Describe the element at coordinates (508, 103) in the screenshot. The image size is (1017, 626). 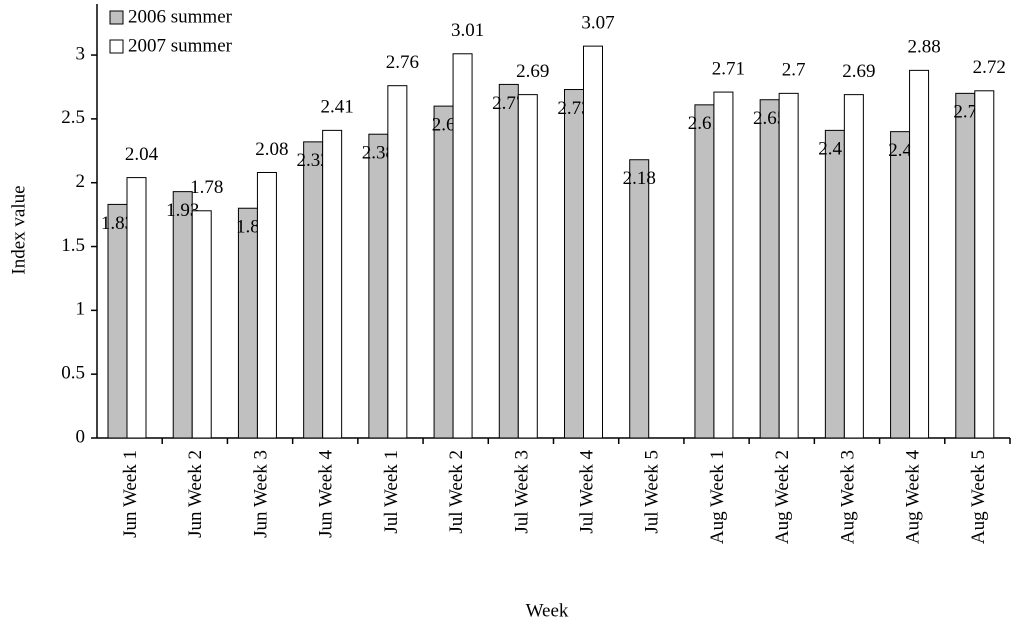
I see `data-label: 2.77` at that location.